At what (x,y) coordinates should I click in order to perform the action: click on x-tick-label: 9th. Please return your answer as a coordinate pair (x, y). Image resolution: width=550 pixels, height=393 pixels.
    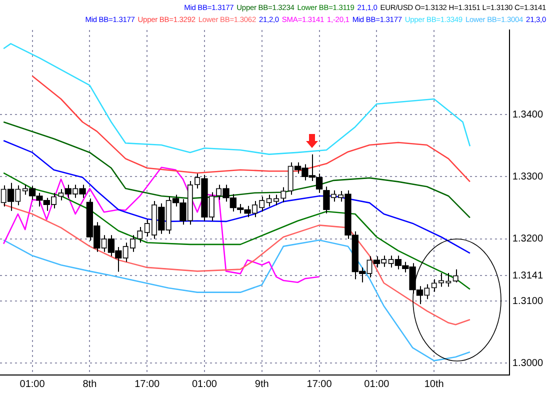
    Looking at the image, I should click on (261, 384).